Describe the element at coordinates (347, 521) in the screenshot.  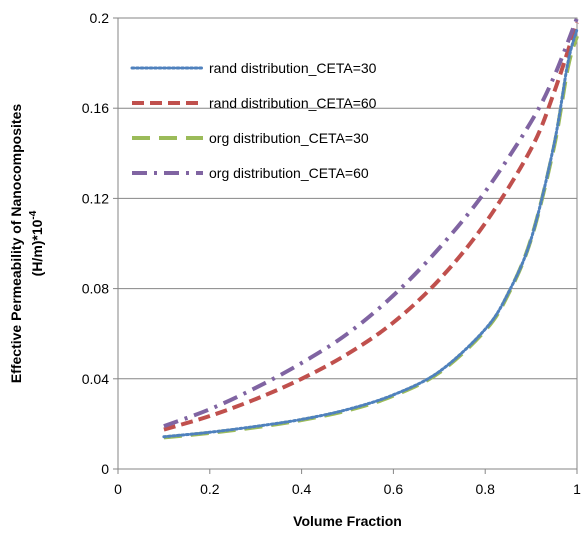
I see `x-axis-title: Volume Fraction` at that location.